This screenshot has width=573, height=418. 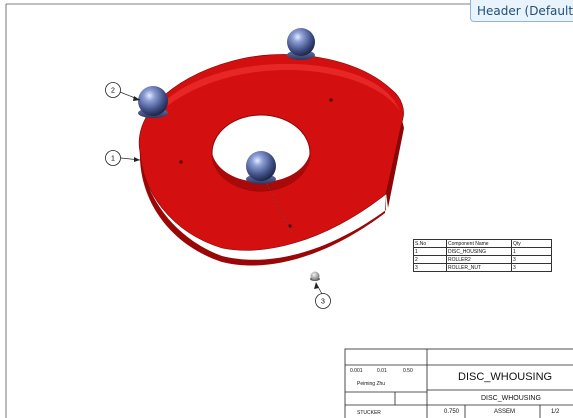 I want to click on bom-header-row: S.No Component Name Qty, so click(x=482, y=243).